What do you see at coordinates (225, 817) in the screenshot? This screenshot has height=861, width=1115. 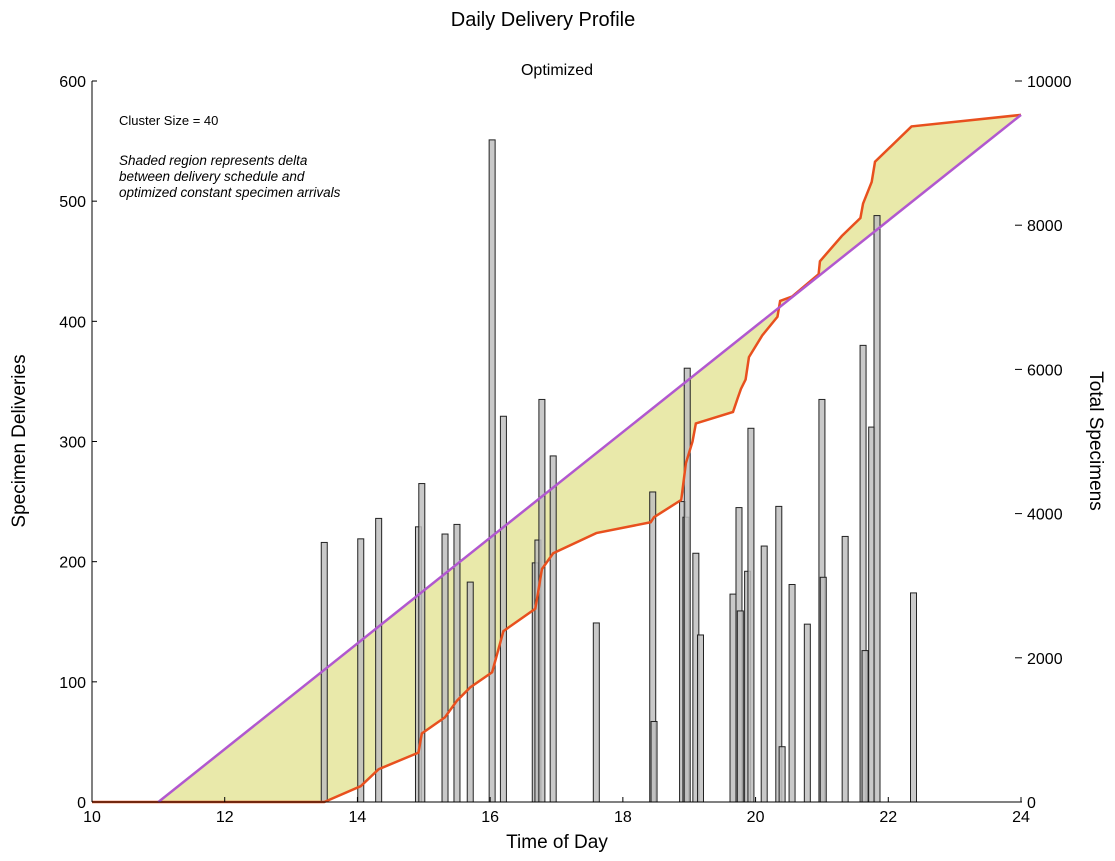 I see `x-tick-label-1: 12` at bounding box center [225, 817].